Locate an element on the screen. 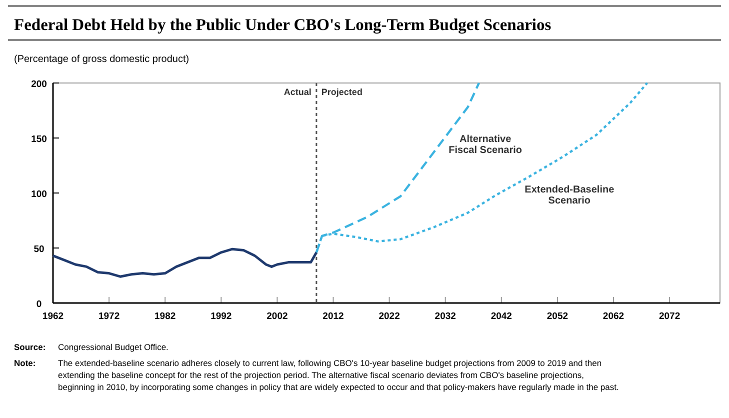  x-tick-label: 1962 is located at coordinates (53, 316).